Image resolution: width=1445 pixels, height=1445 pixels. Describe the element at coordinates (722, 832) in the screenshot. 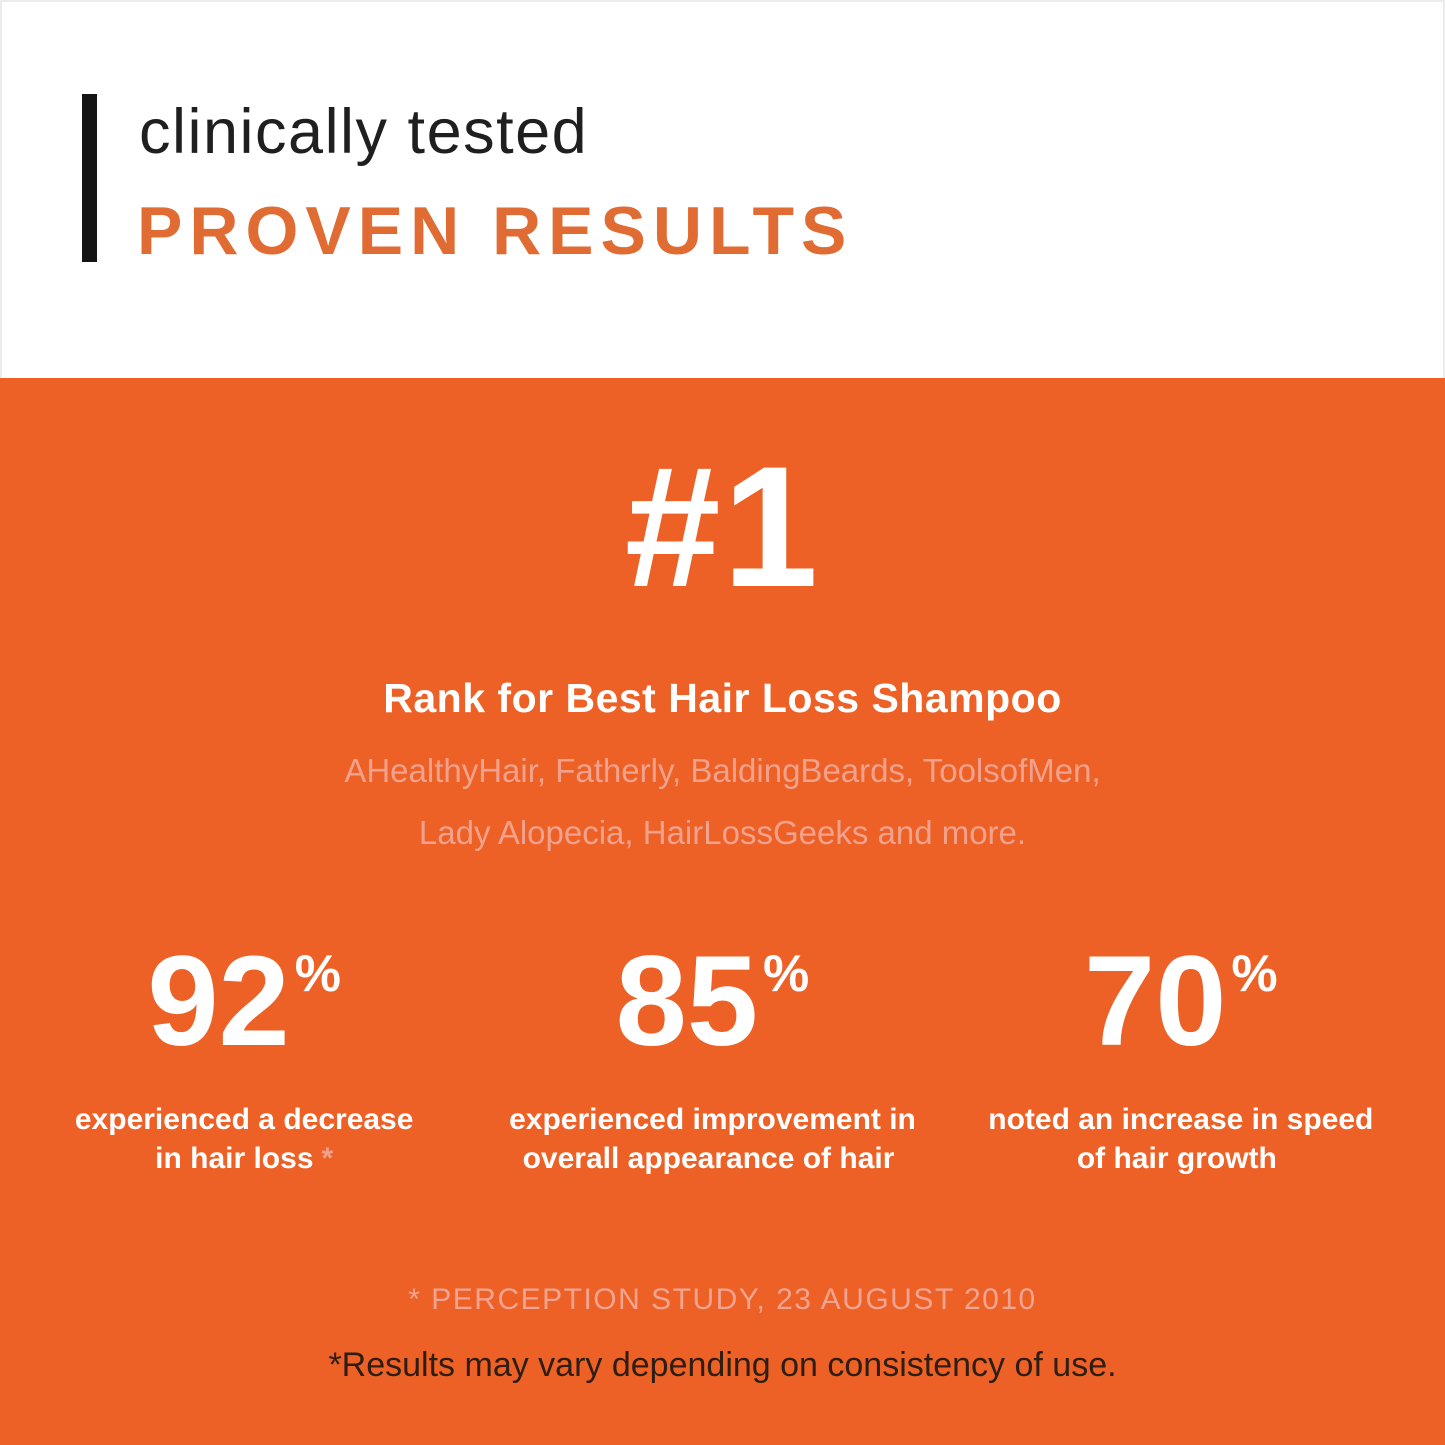

I see `publisher-line-2: Lady Alopecia, HairLossGeeks and more.` at that location.